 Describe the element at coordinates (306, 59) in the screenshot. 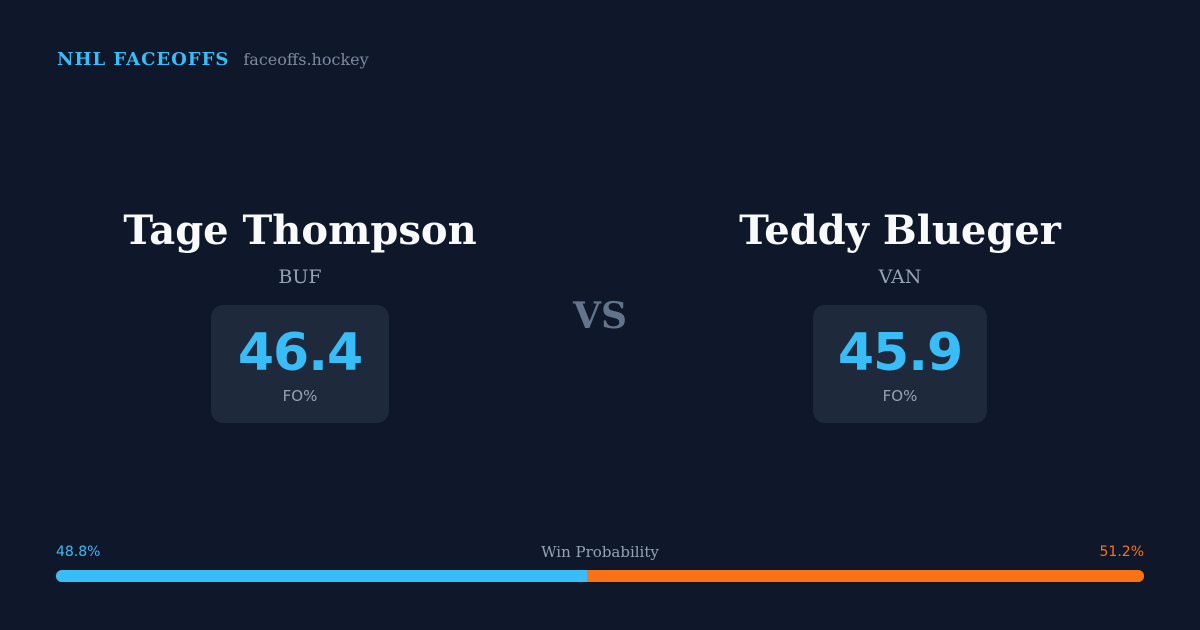

I see `site-url: faceoffs.hockey` at that location.